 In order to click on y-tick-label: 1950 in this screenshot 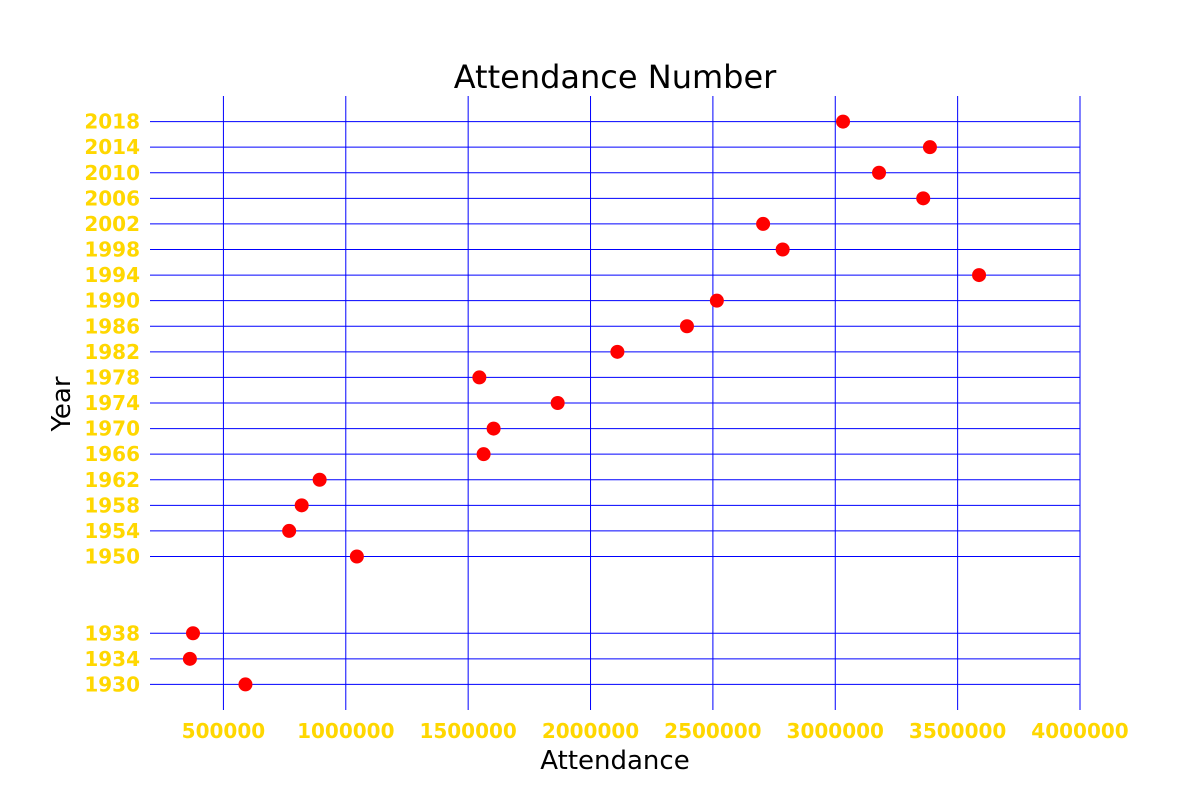, I will do `click(112, 557)`.